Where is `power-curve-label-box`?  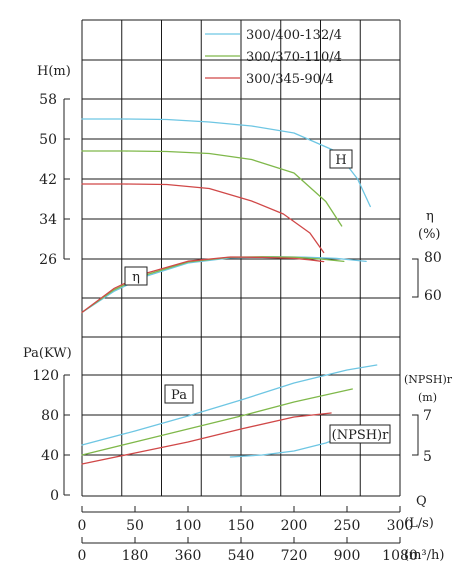 power-curve-label-box is located at coordinates (179, 394).